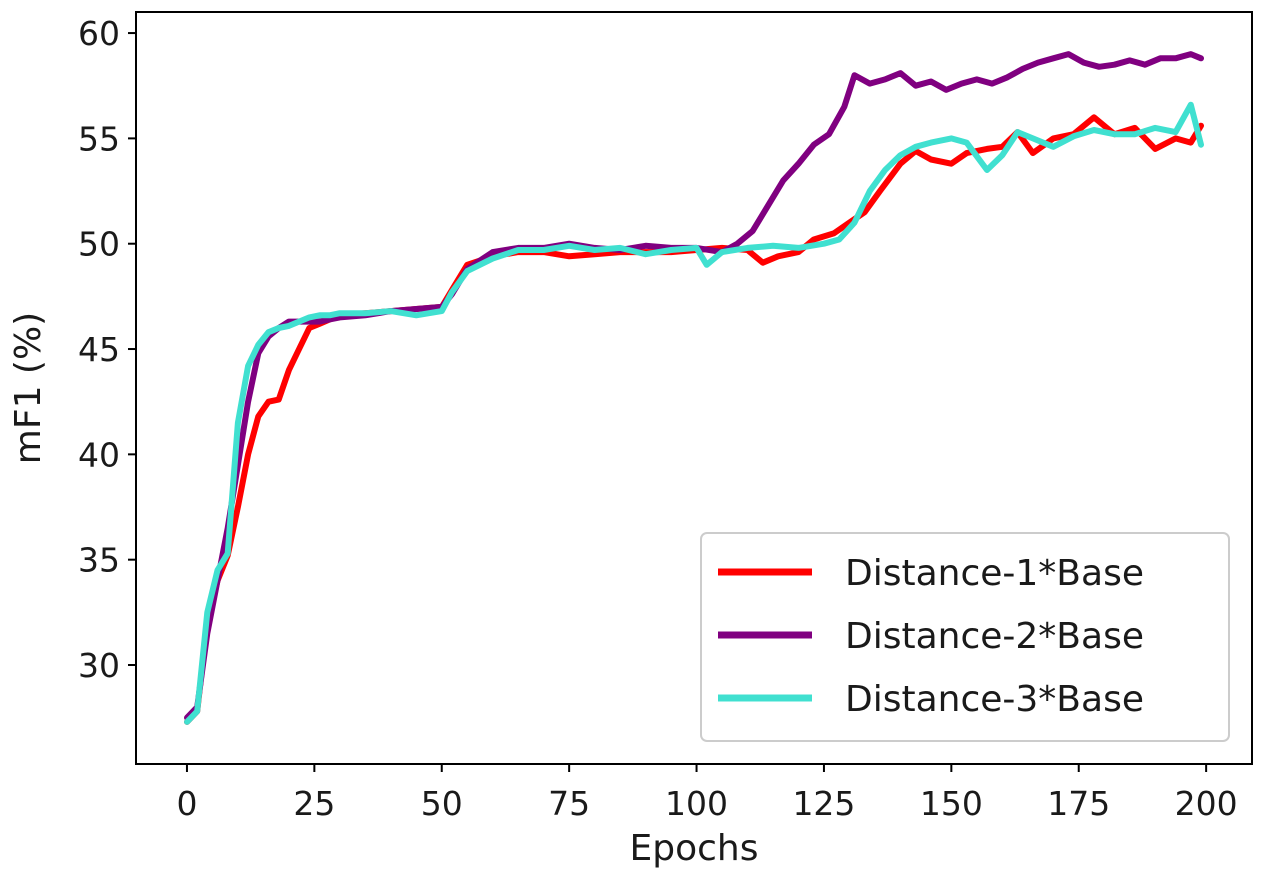 This screenshot has width=1263, height=872. What do you see at coordinates (696, 803) in the screenshot?
I see `x-tick-label: 100` at bounding box center [696, 803].